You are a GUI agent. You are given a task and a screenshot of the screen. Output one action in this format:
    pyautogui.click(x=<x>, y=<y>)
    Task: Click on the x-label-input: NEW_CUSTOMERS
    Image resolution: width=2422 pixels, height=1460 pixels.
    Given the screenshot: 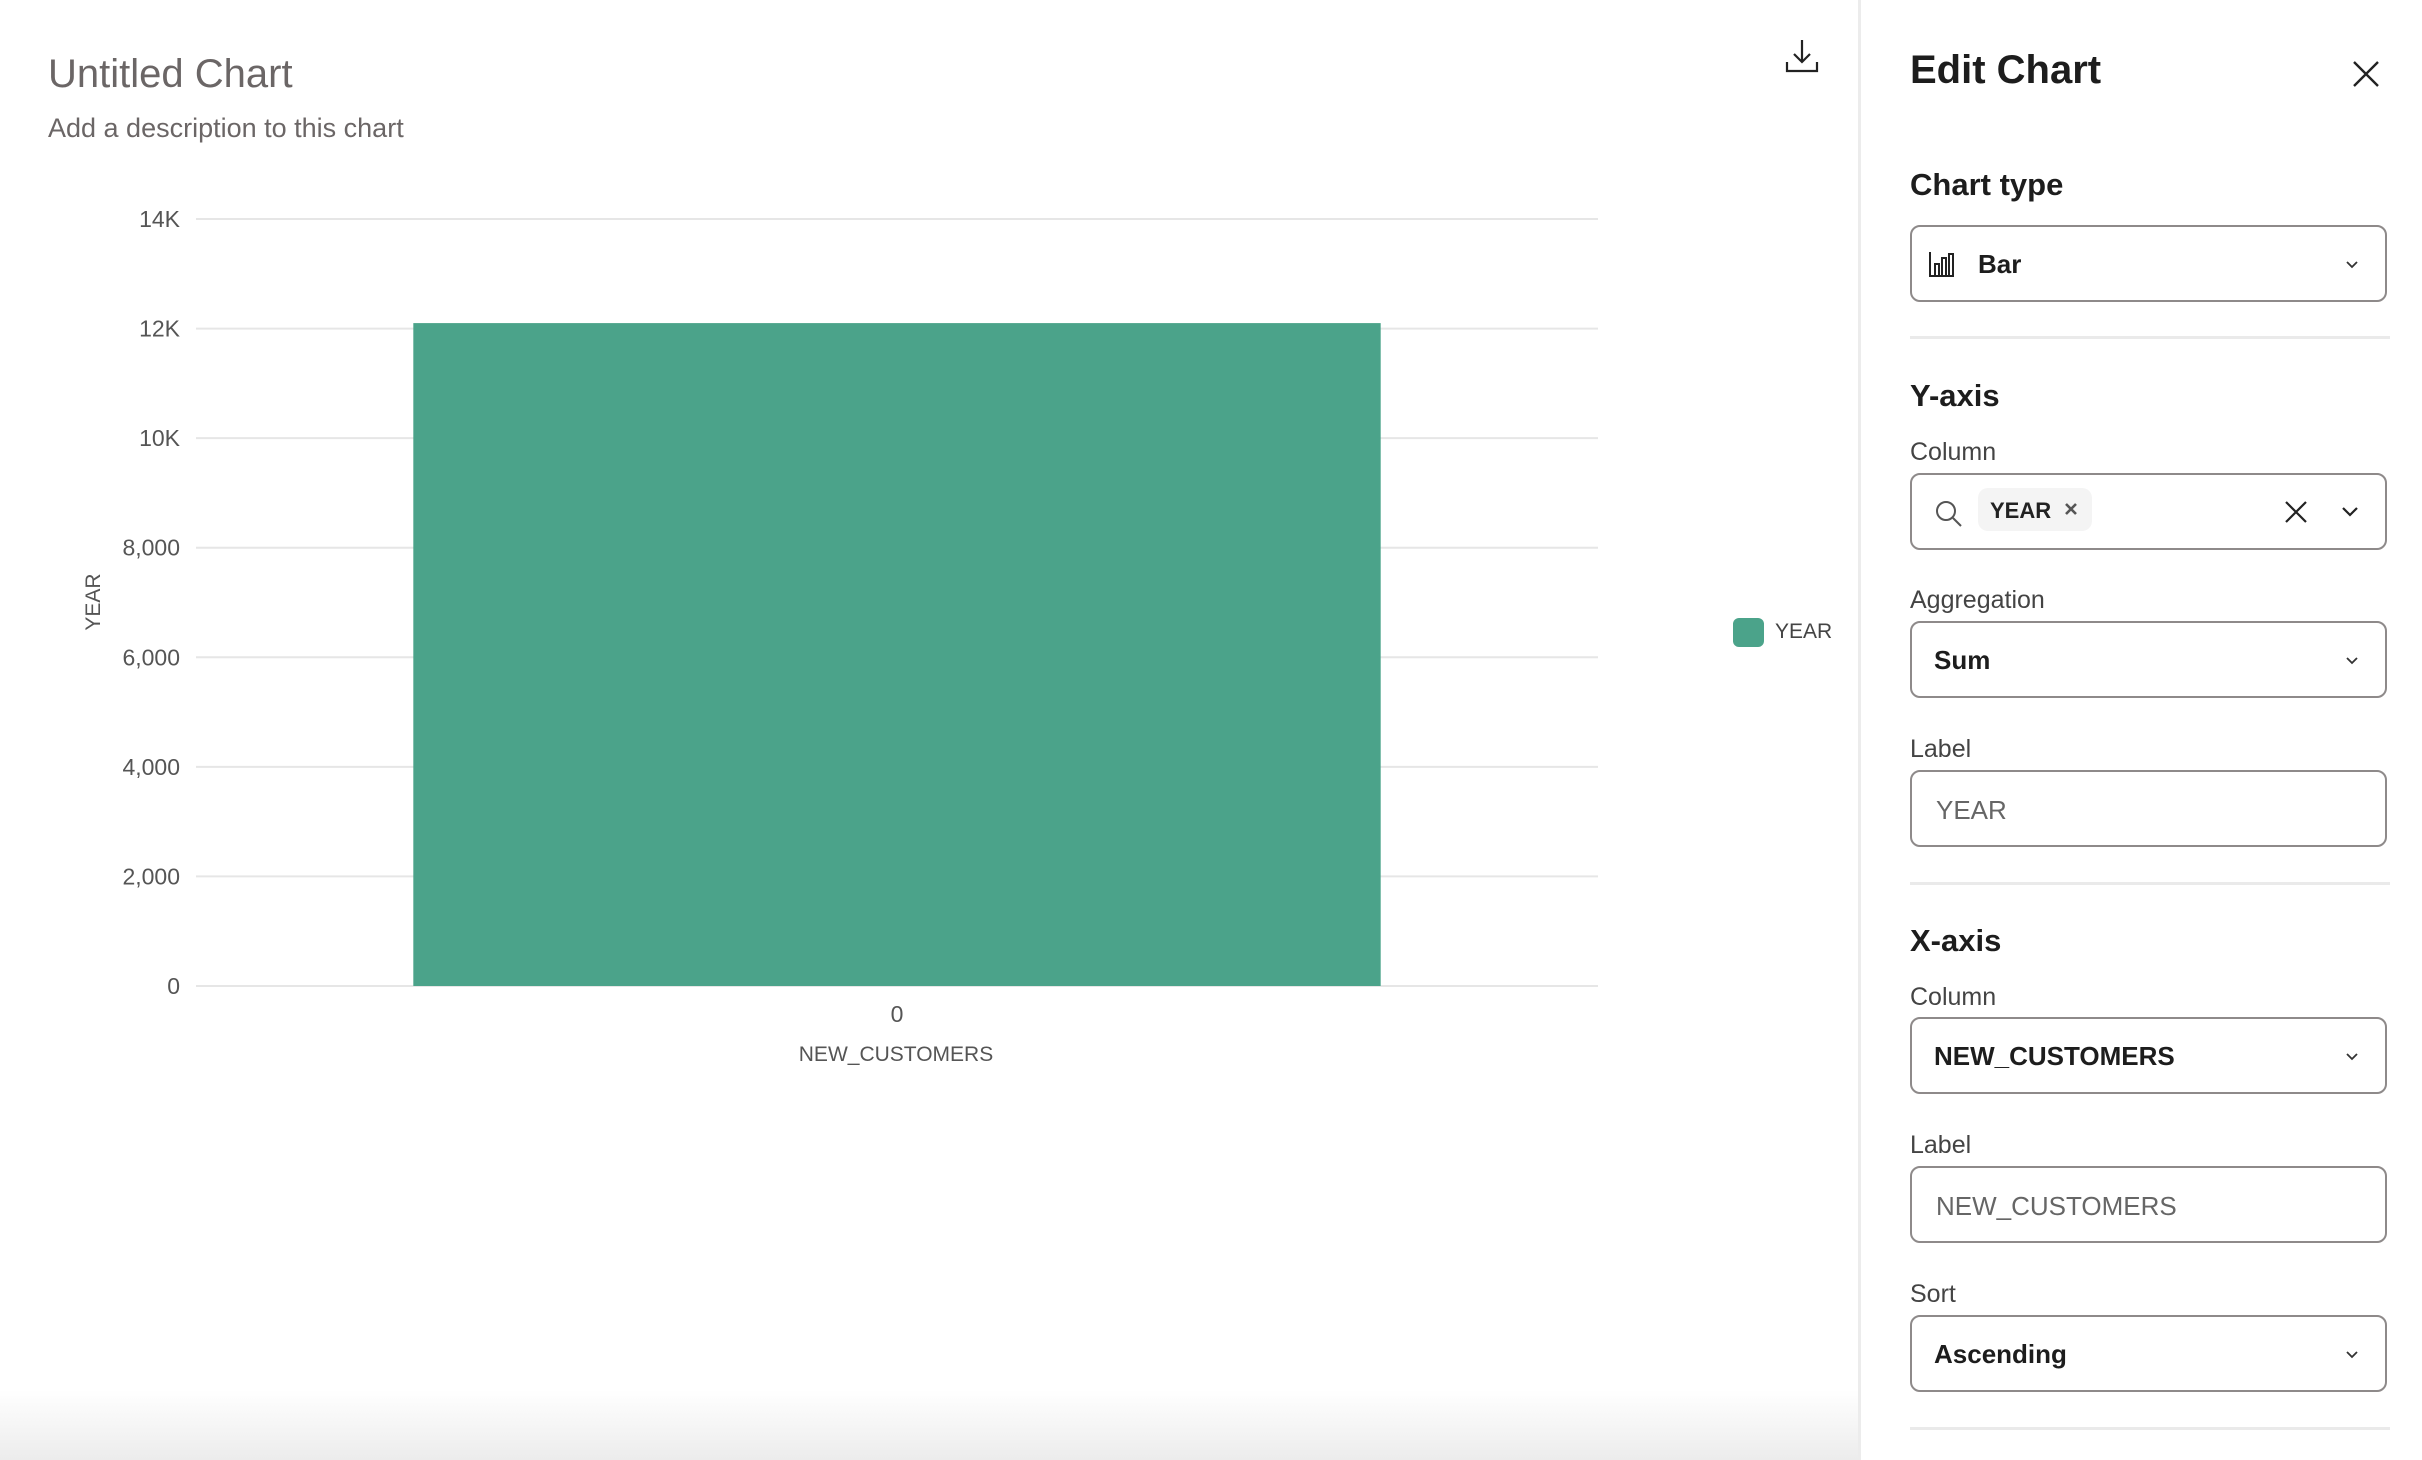 What is the action you would take?
    pyautogui.click(x=2148, y=1204)
    